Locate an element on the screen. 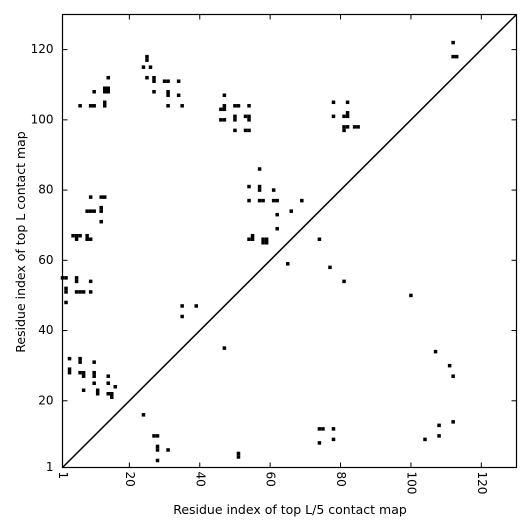  x-tick-label: 100 is located at coordinates (411, 483).